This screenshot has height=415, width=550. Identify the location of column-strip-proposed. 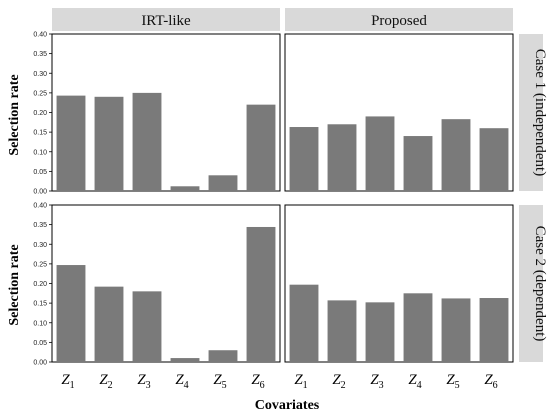
(399, 19).